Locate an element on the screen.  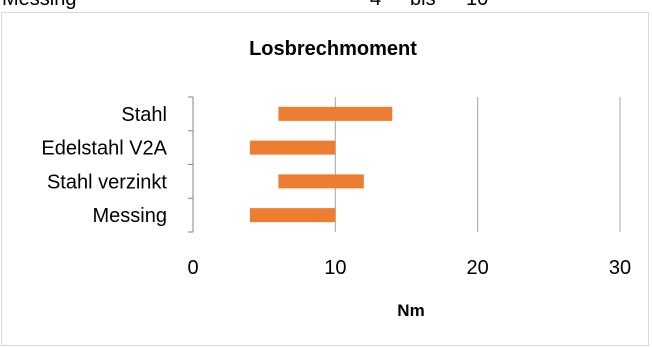
chart-title: Losbrechmoment is located at coordinates (333, 49).